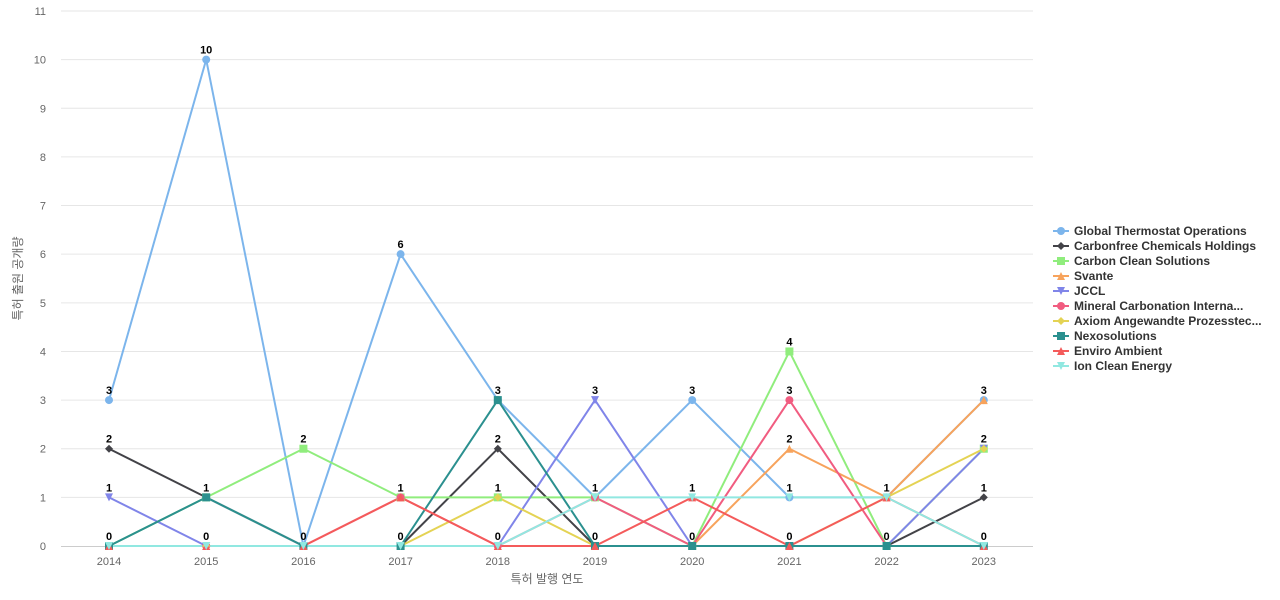  I want to click on data-label: 6, so click(401, 245).